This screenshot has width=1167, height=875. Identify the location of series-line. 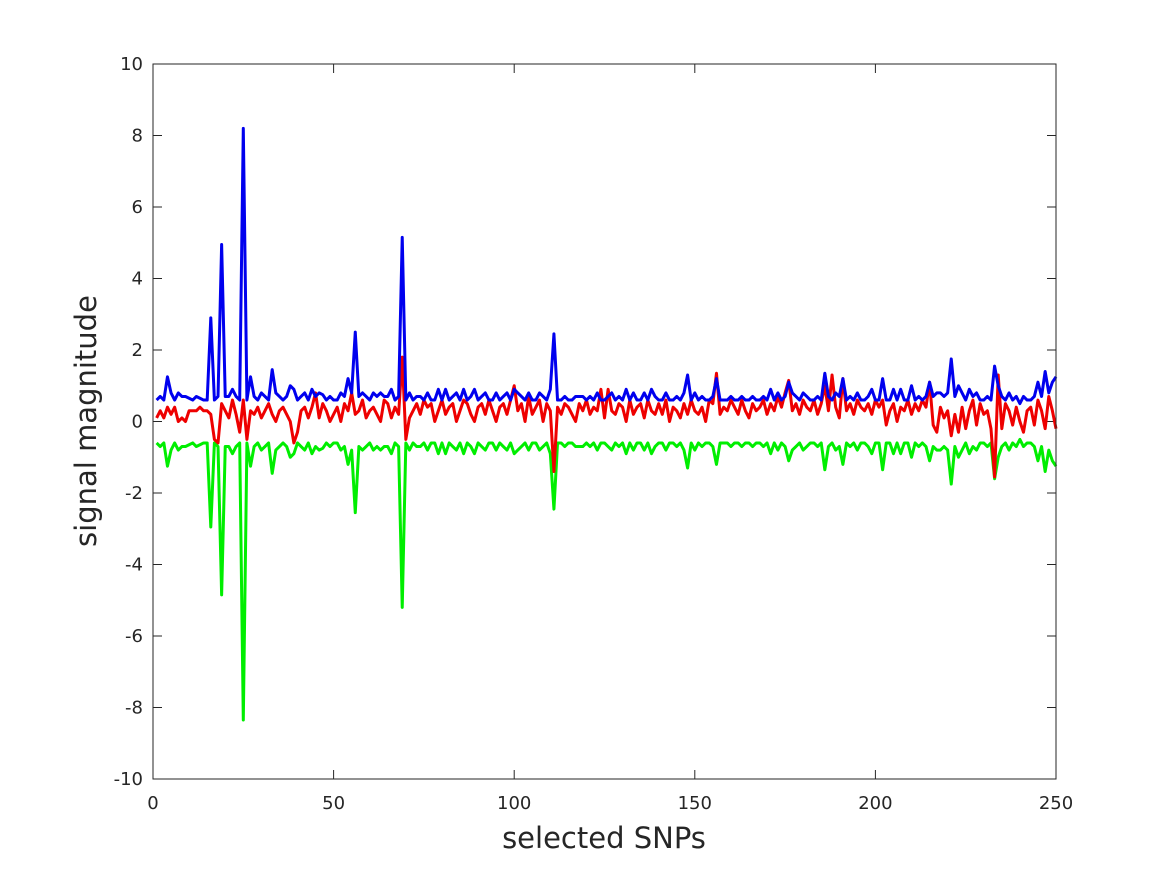
(606, 417).